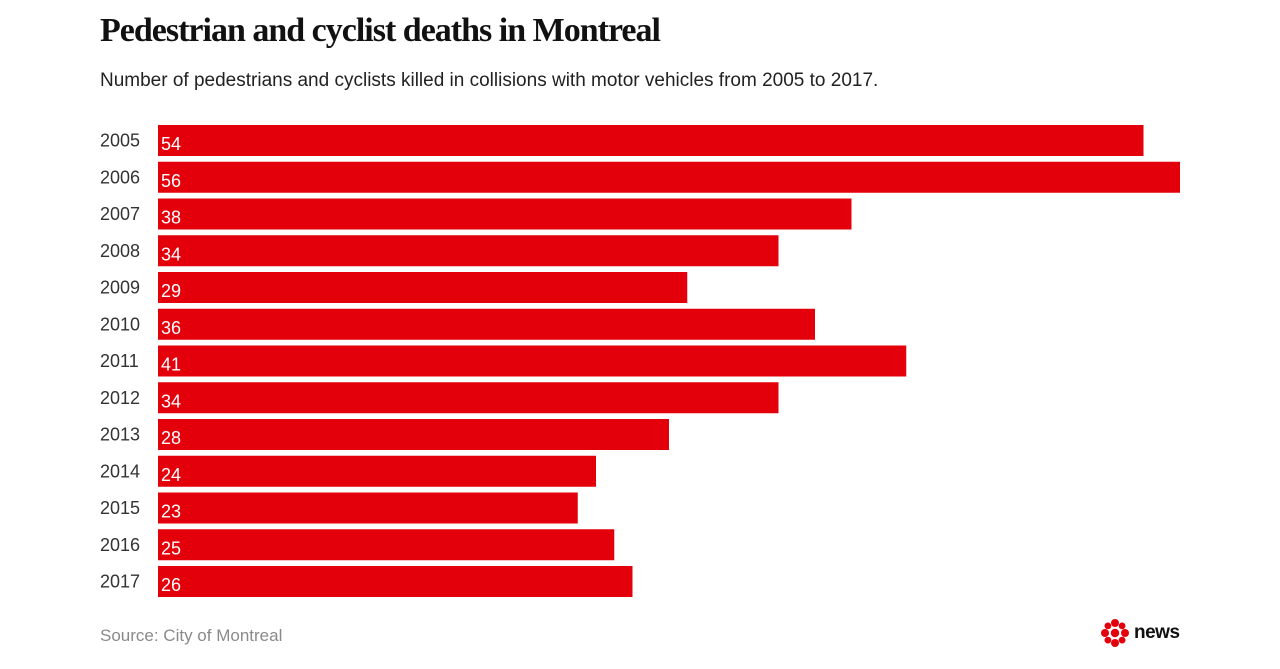  What do you see at coordinates (120, 435) in the screenshot?
I see `category-label: 2013` at bounding box center [120, 435].